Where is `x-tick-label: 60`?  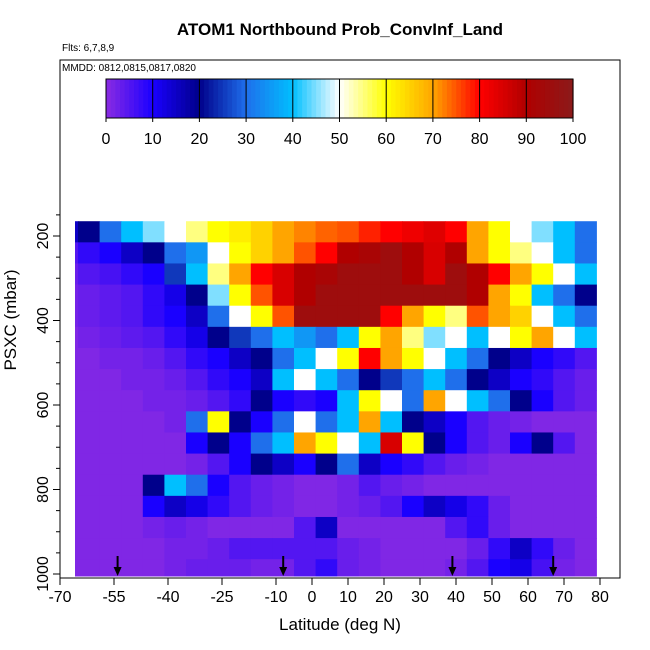
x-tick-label: 60 is located at coordinates (528, 597).